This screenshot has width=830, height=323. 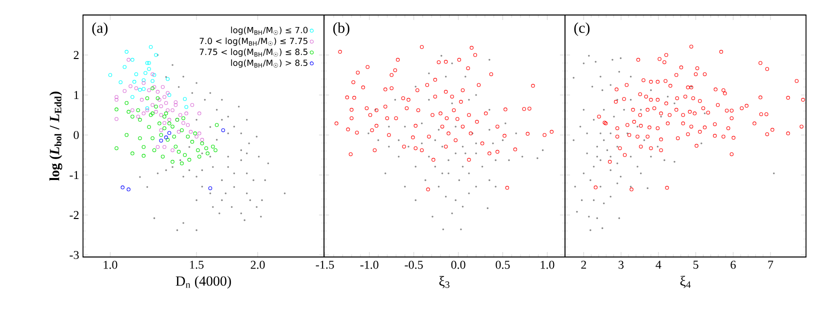 What do you see at coordinates (269, 63) in the screenshot?
I see `legend-label: log(M$_{BH}$/M$_{☉}$) > 8.5` at bounding box center [269, 63].